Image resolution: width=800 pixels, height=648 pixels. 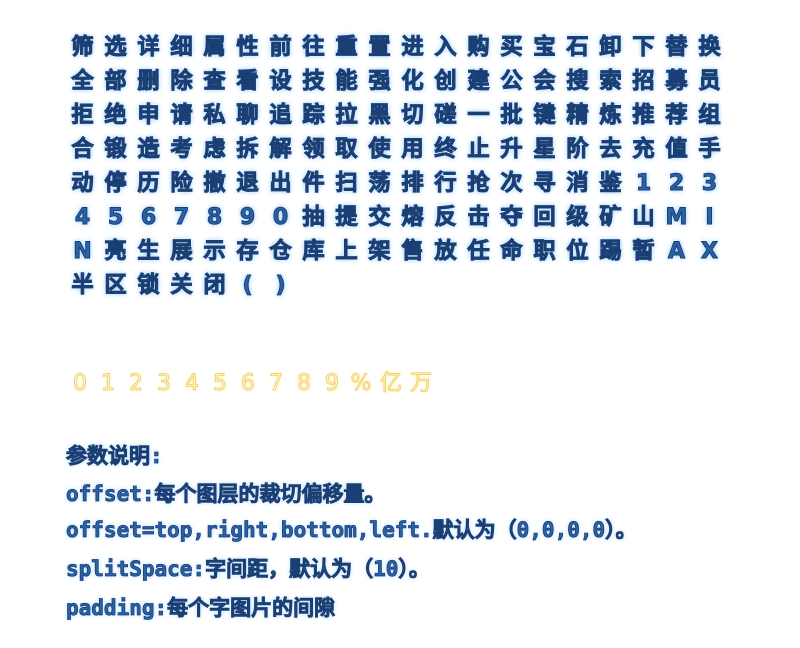 What do you see at coordinates (709, 82) in the screenshot?
I see `glyph-cell: 员` at bounding box center [709, 82].